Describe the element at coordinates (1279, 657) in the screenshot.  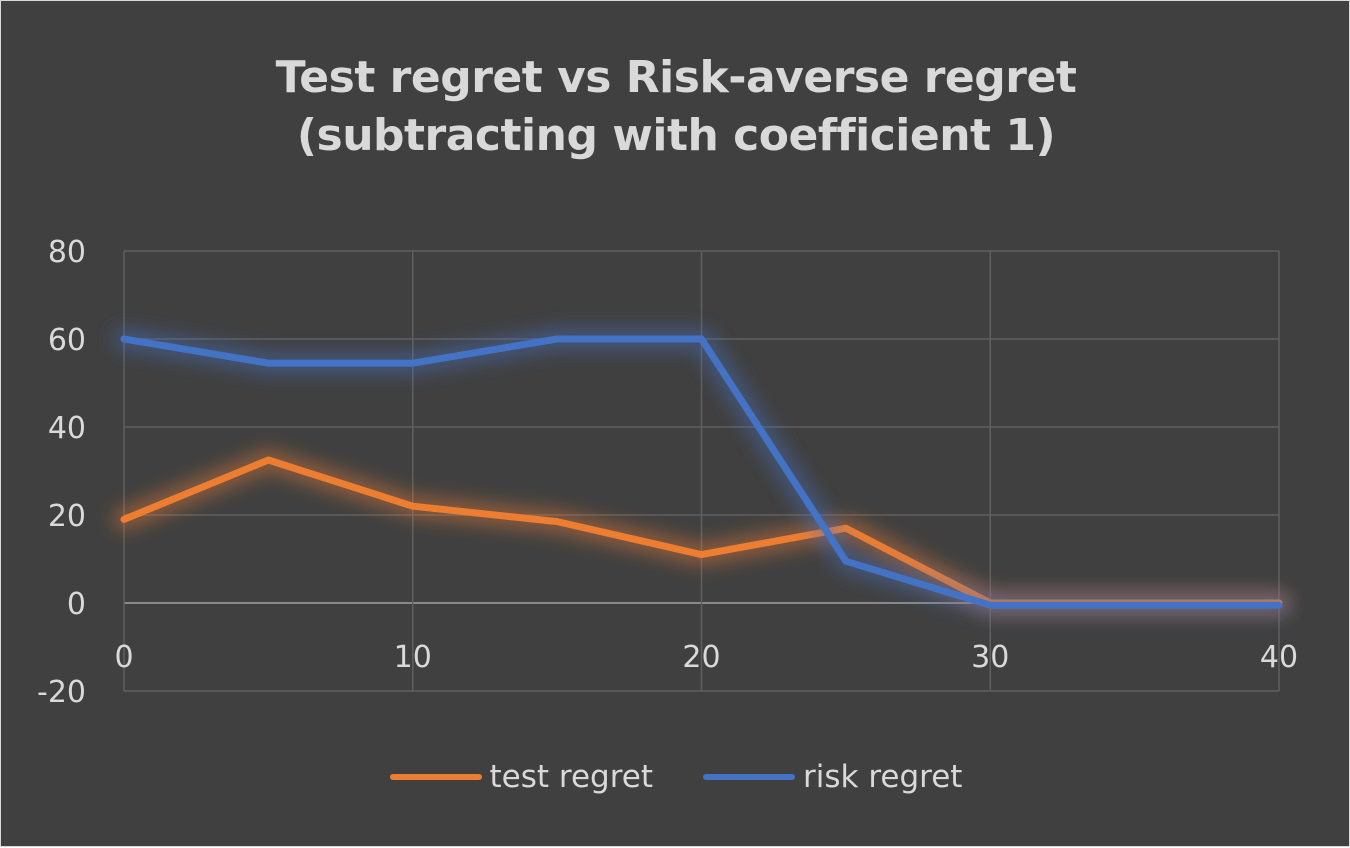
I see `x-tick-label: 40` at that location.